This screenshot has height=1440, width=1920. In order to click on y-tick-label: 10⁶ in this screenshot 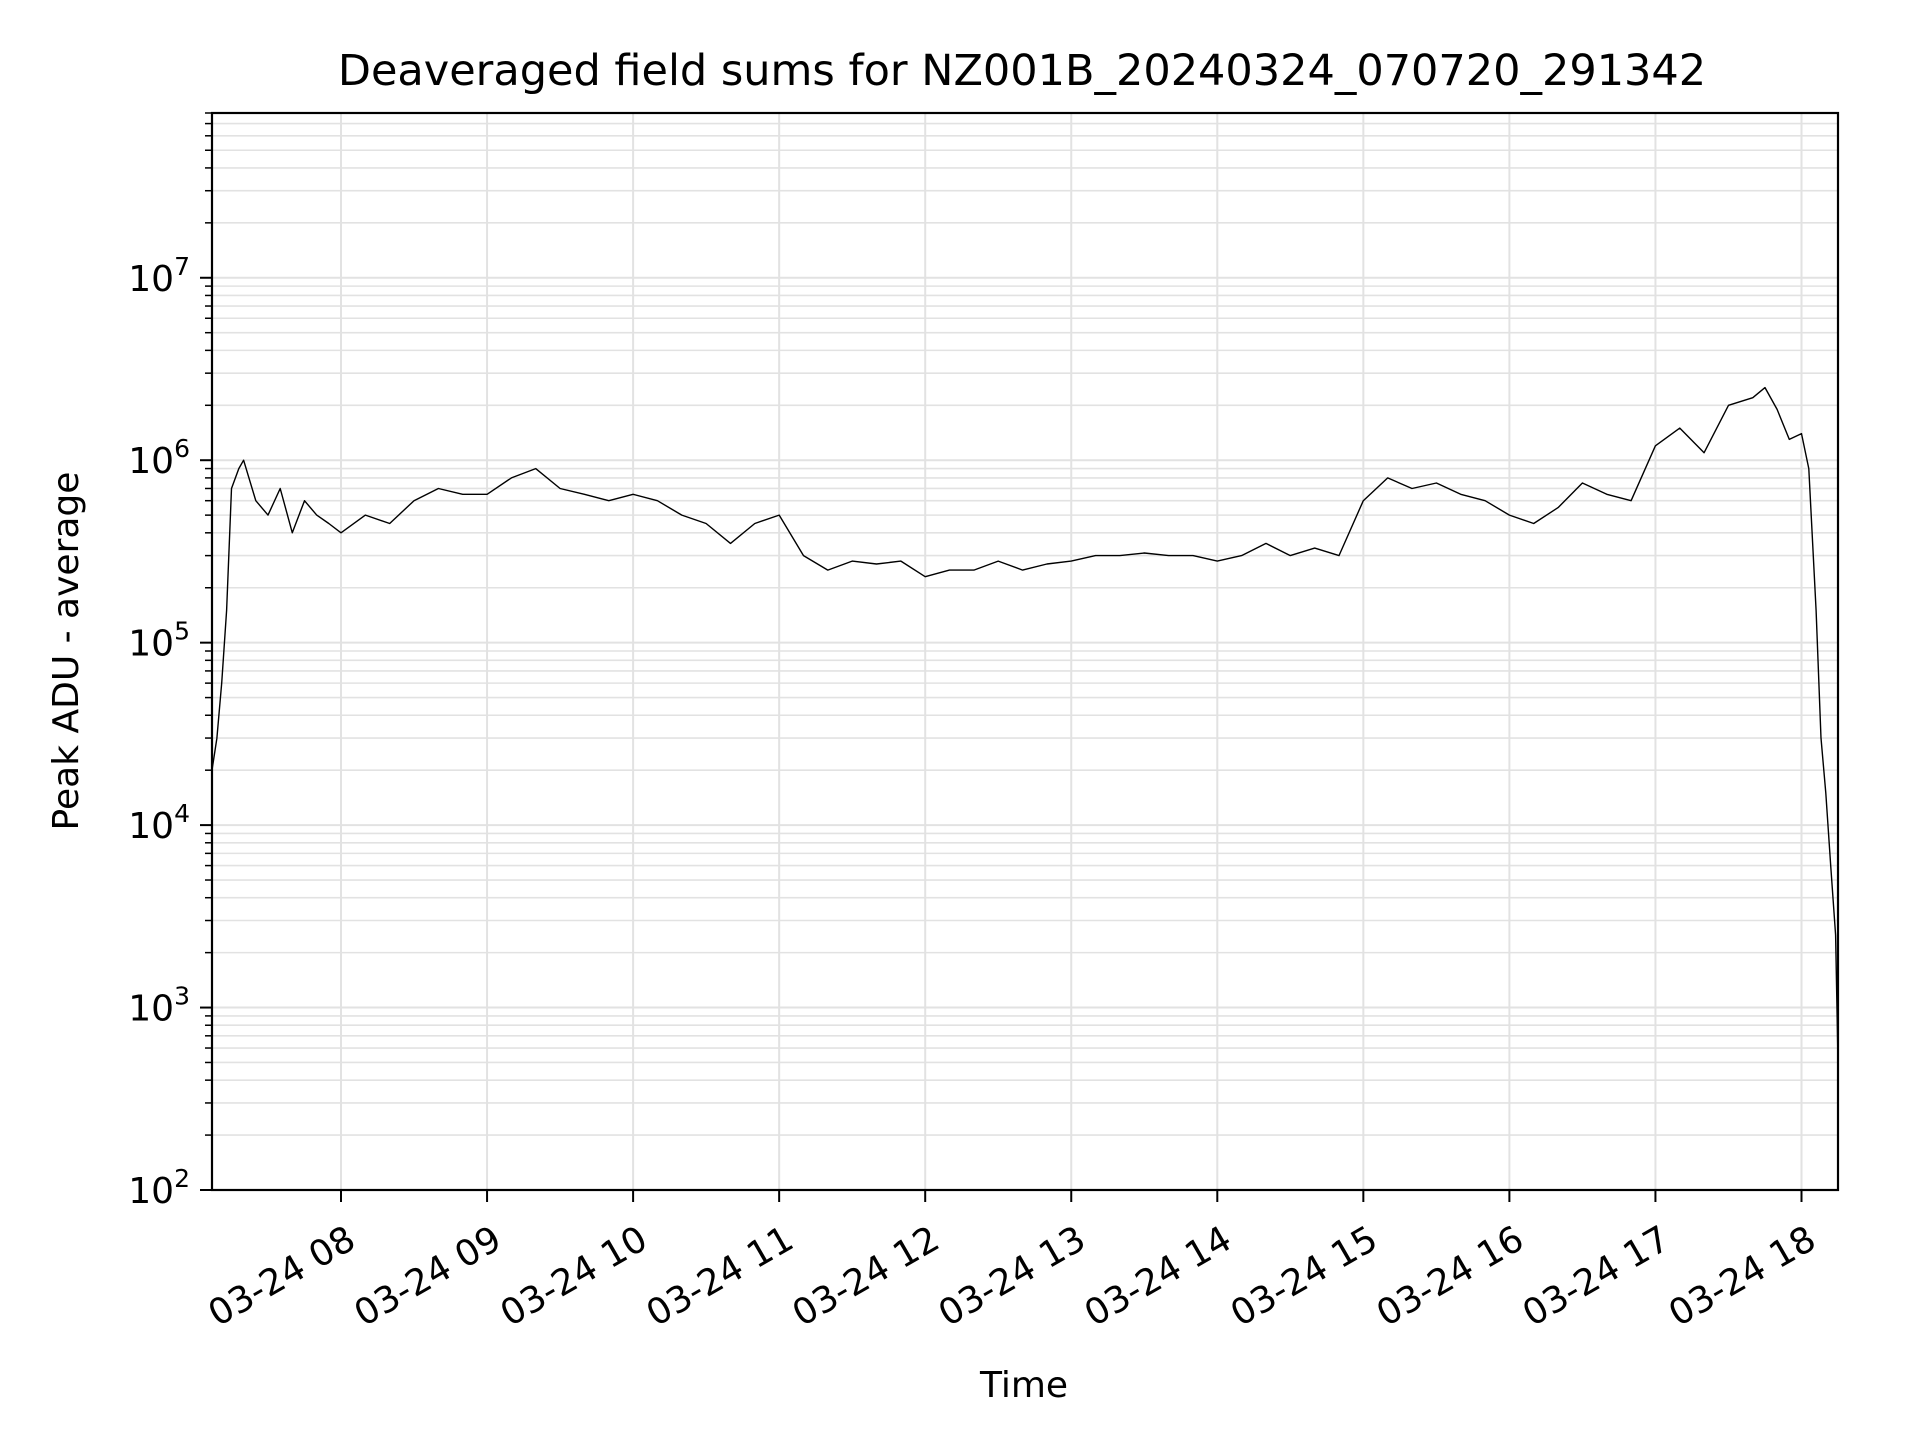, I will do `click(159, 458)`.